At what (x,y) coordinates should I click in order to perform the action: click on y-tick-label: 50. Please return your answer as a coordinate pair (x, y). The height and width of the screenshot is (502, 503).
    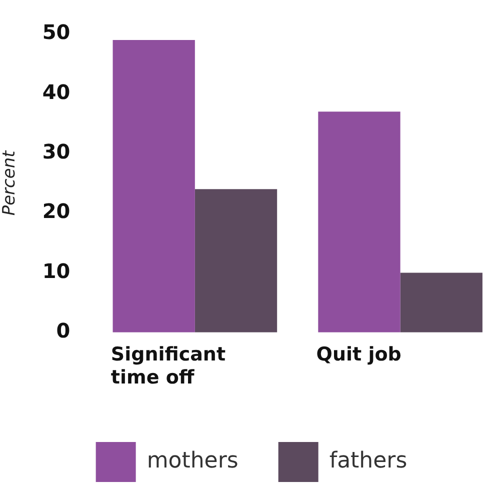
    Looking at the image, I should click on (56, 32).